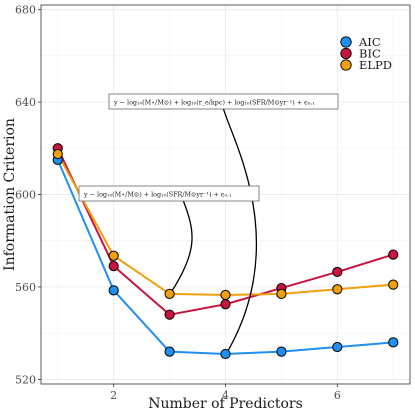 This screenshot has width=415, height=415. I want to click on y-tick-label: 560, so click(25, 287).